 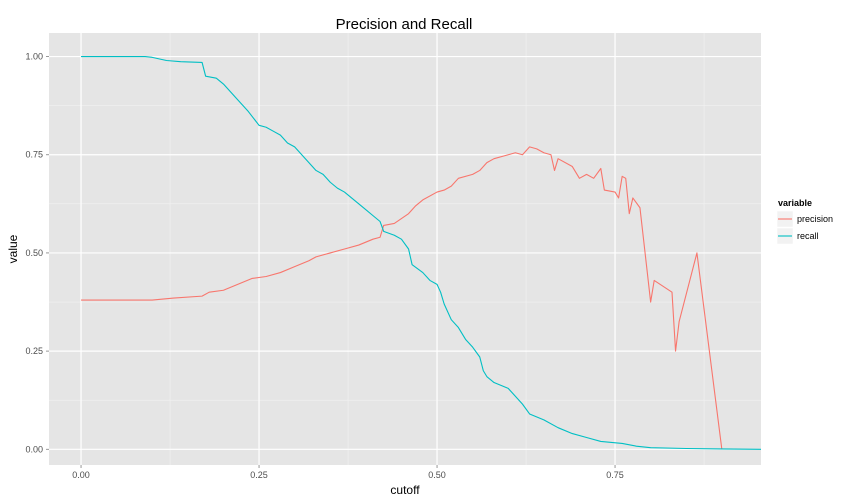 I want to click on x-tick-label: 0.25, so click(x=259, y=475).